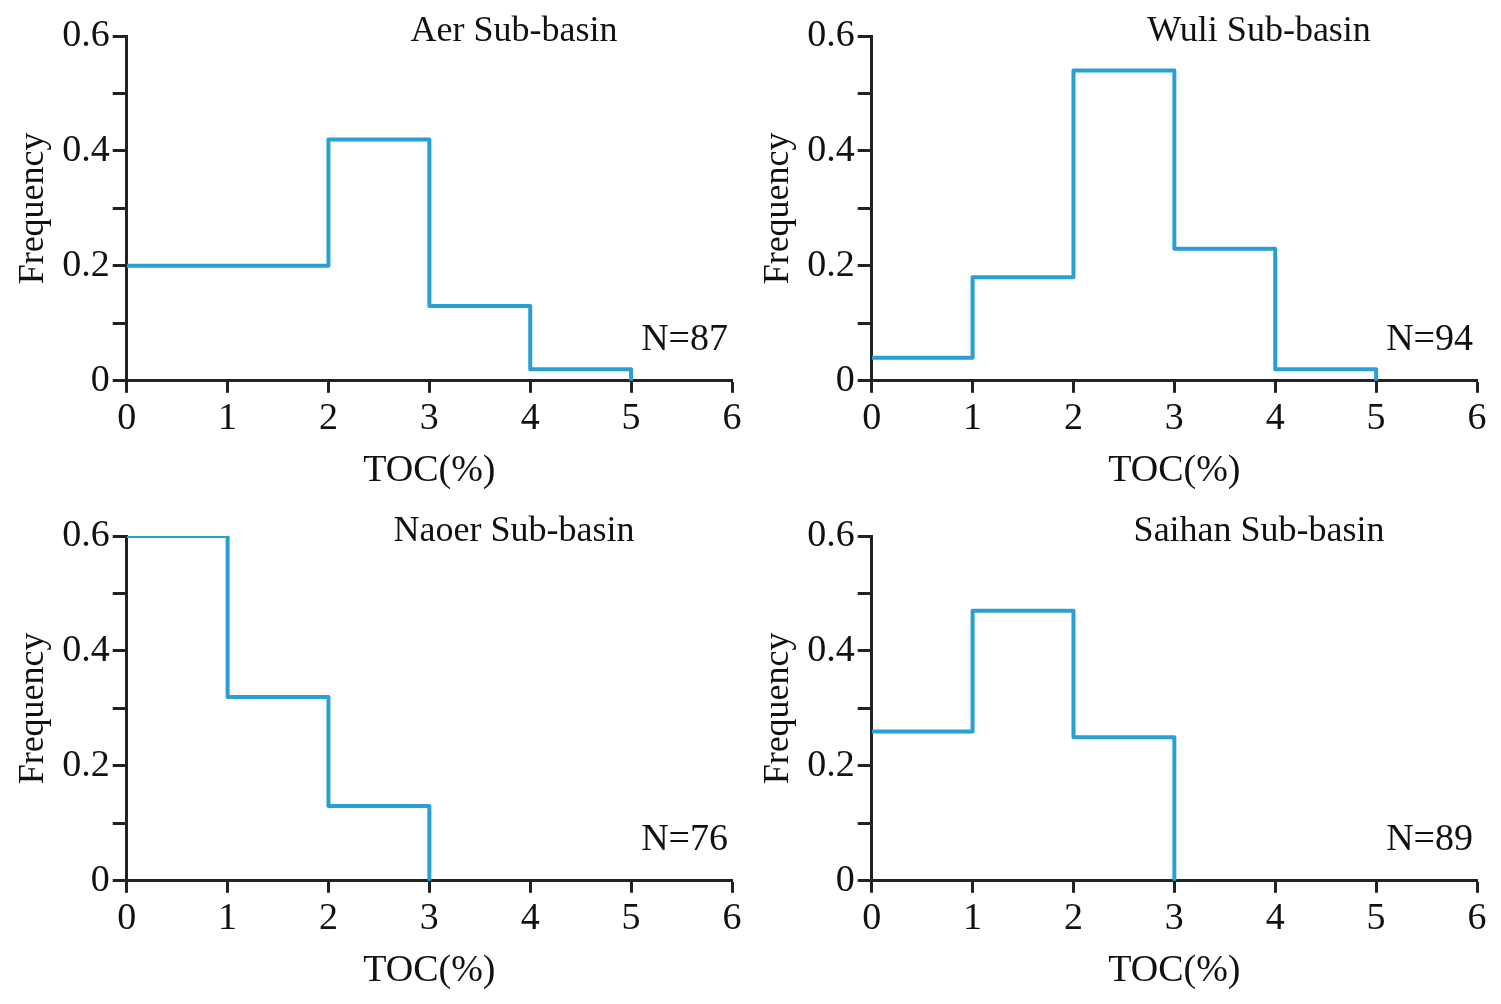 The height and width of the screenshot is (1004, 1501). I want to click on annotation: N=76, so click(684, 836).